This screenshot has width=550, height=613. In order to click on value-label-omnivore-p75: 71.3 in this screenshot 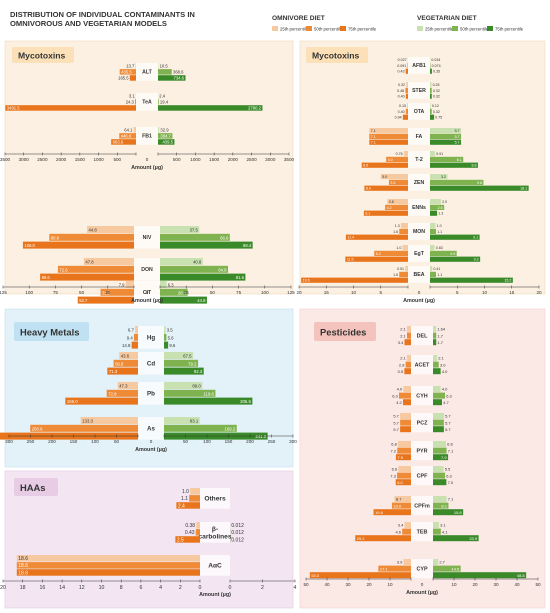, I will do `click(113, 371)`.